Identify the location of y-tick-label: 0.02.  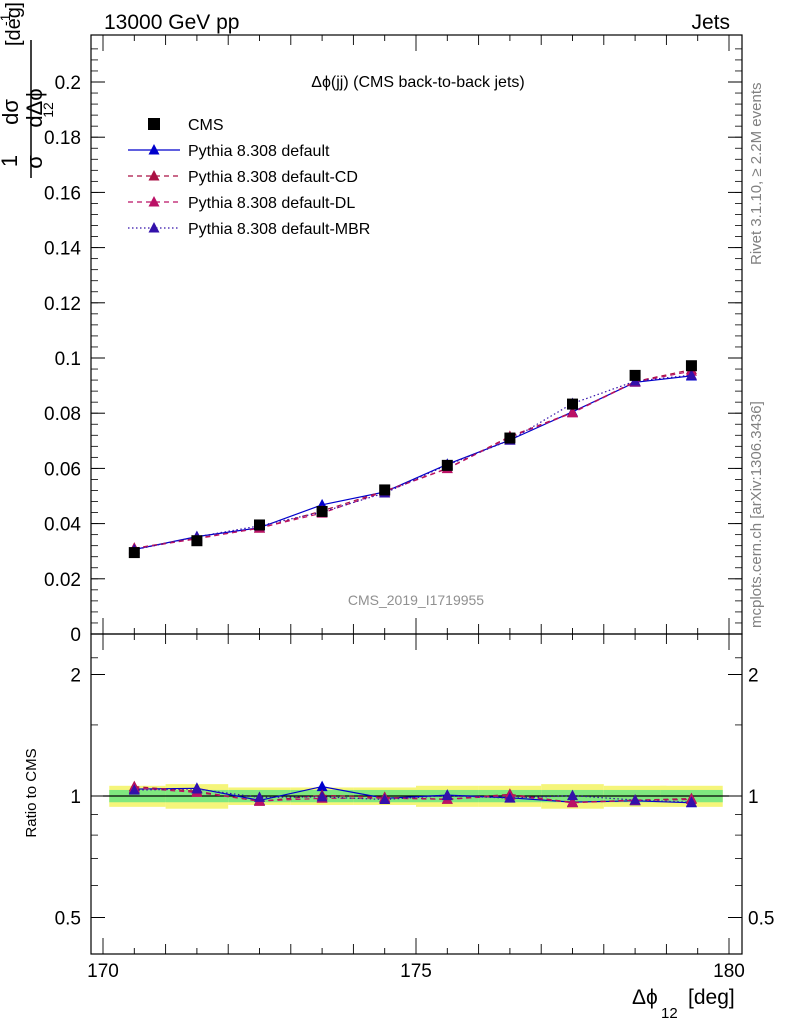
(62, 580).